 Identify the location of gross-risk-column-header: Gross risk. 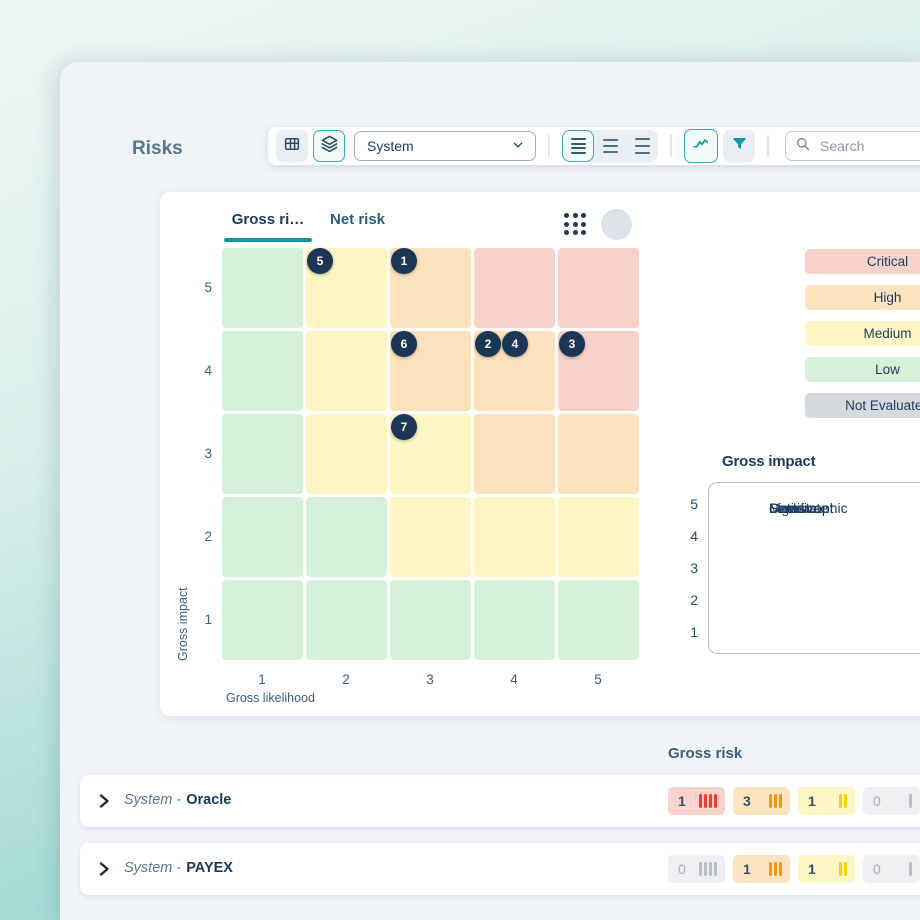
(705, 753).